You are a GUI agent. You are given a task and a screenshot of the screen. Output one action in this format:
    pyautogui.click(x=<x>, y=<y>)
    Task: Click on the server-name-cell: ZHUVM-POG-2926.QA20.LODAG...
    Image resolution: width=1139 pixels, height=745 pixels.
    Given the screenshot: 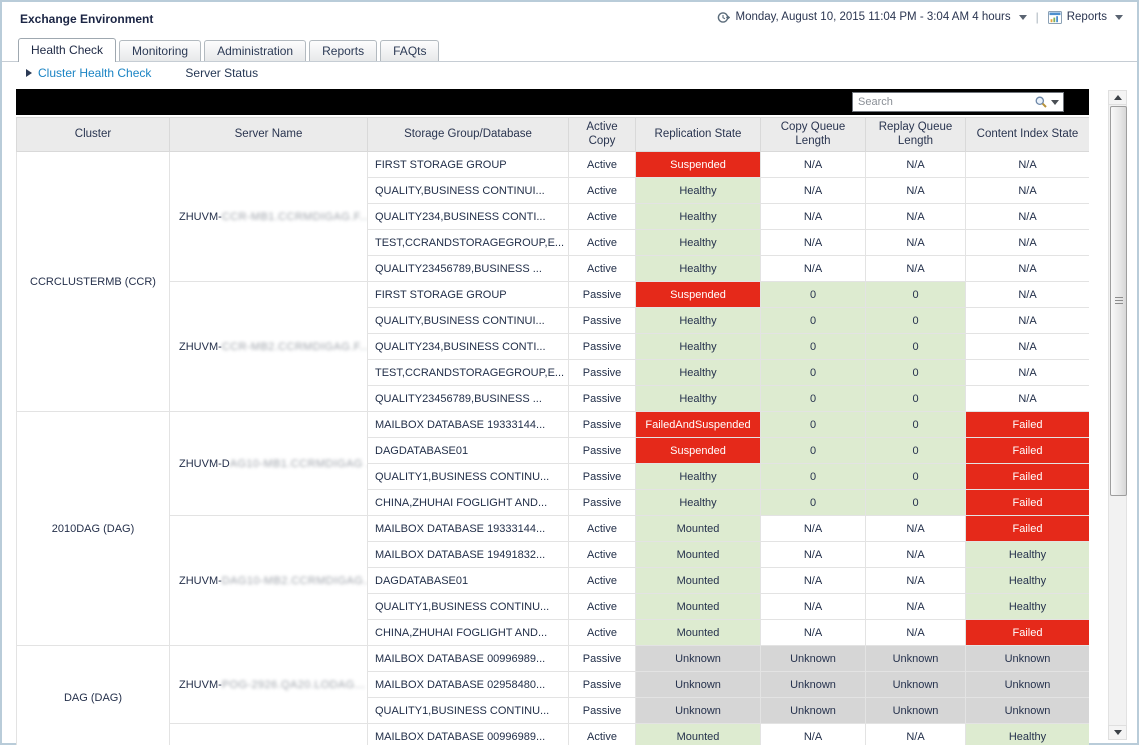 What is the action you would take?
    pyautogui.click(x=268, y=684)
    